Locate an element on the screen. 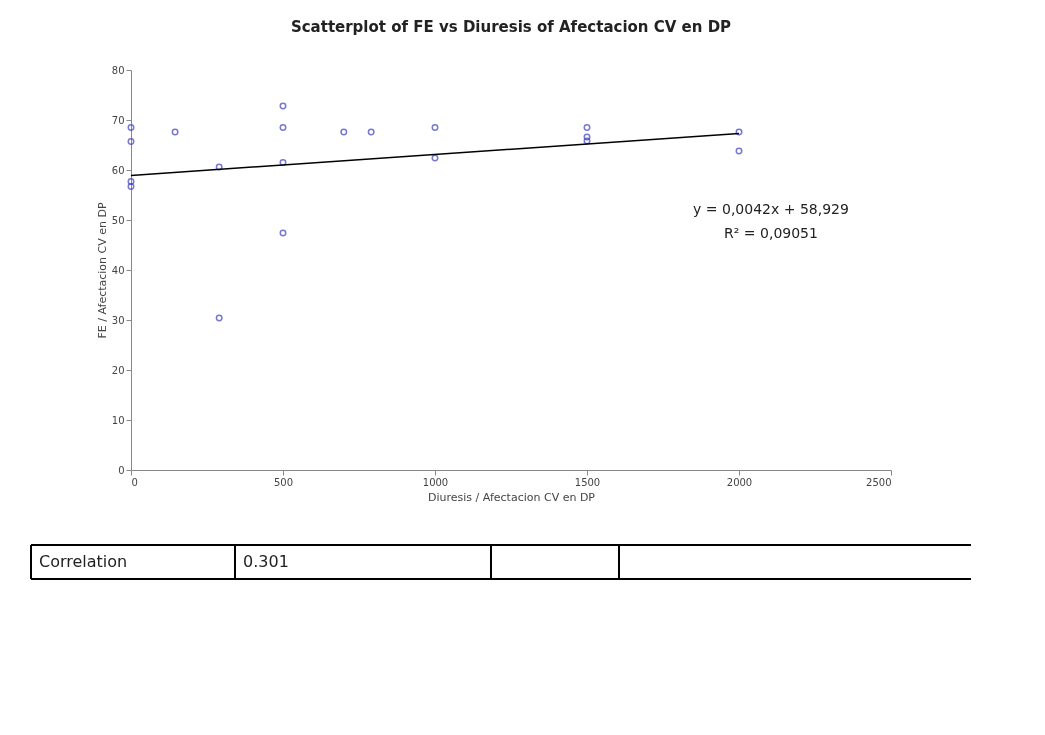 The width and height of the screenshot is (1045, 735). x-tick-label: 1000 is located at coordinates (435, 482).